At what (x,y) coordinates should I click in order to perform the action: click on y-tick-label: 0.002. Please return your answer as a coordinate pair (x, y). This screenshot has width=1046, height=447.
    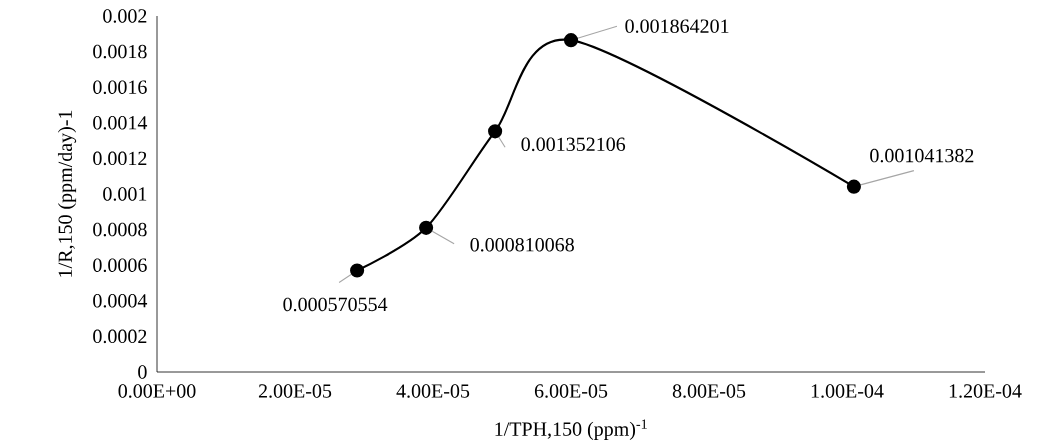
    Looking at the image, I should click on (125, 16).